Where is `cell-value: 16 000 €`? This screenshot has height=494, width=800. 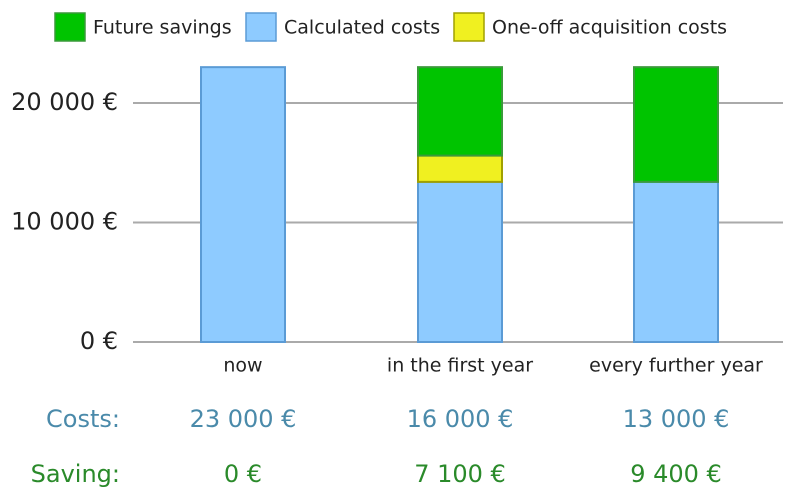
cell-value: 16 000 € is located at coordinates (460, 419).